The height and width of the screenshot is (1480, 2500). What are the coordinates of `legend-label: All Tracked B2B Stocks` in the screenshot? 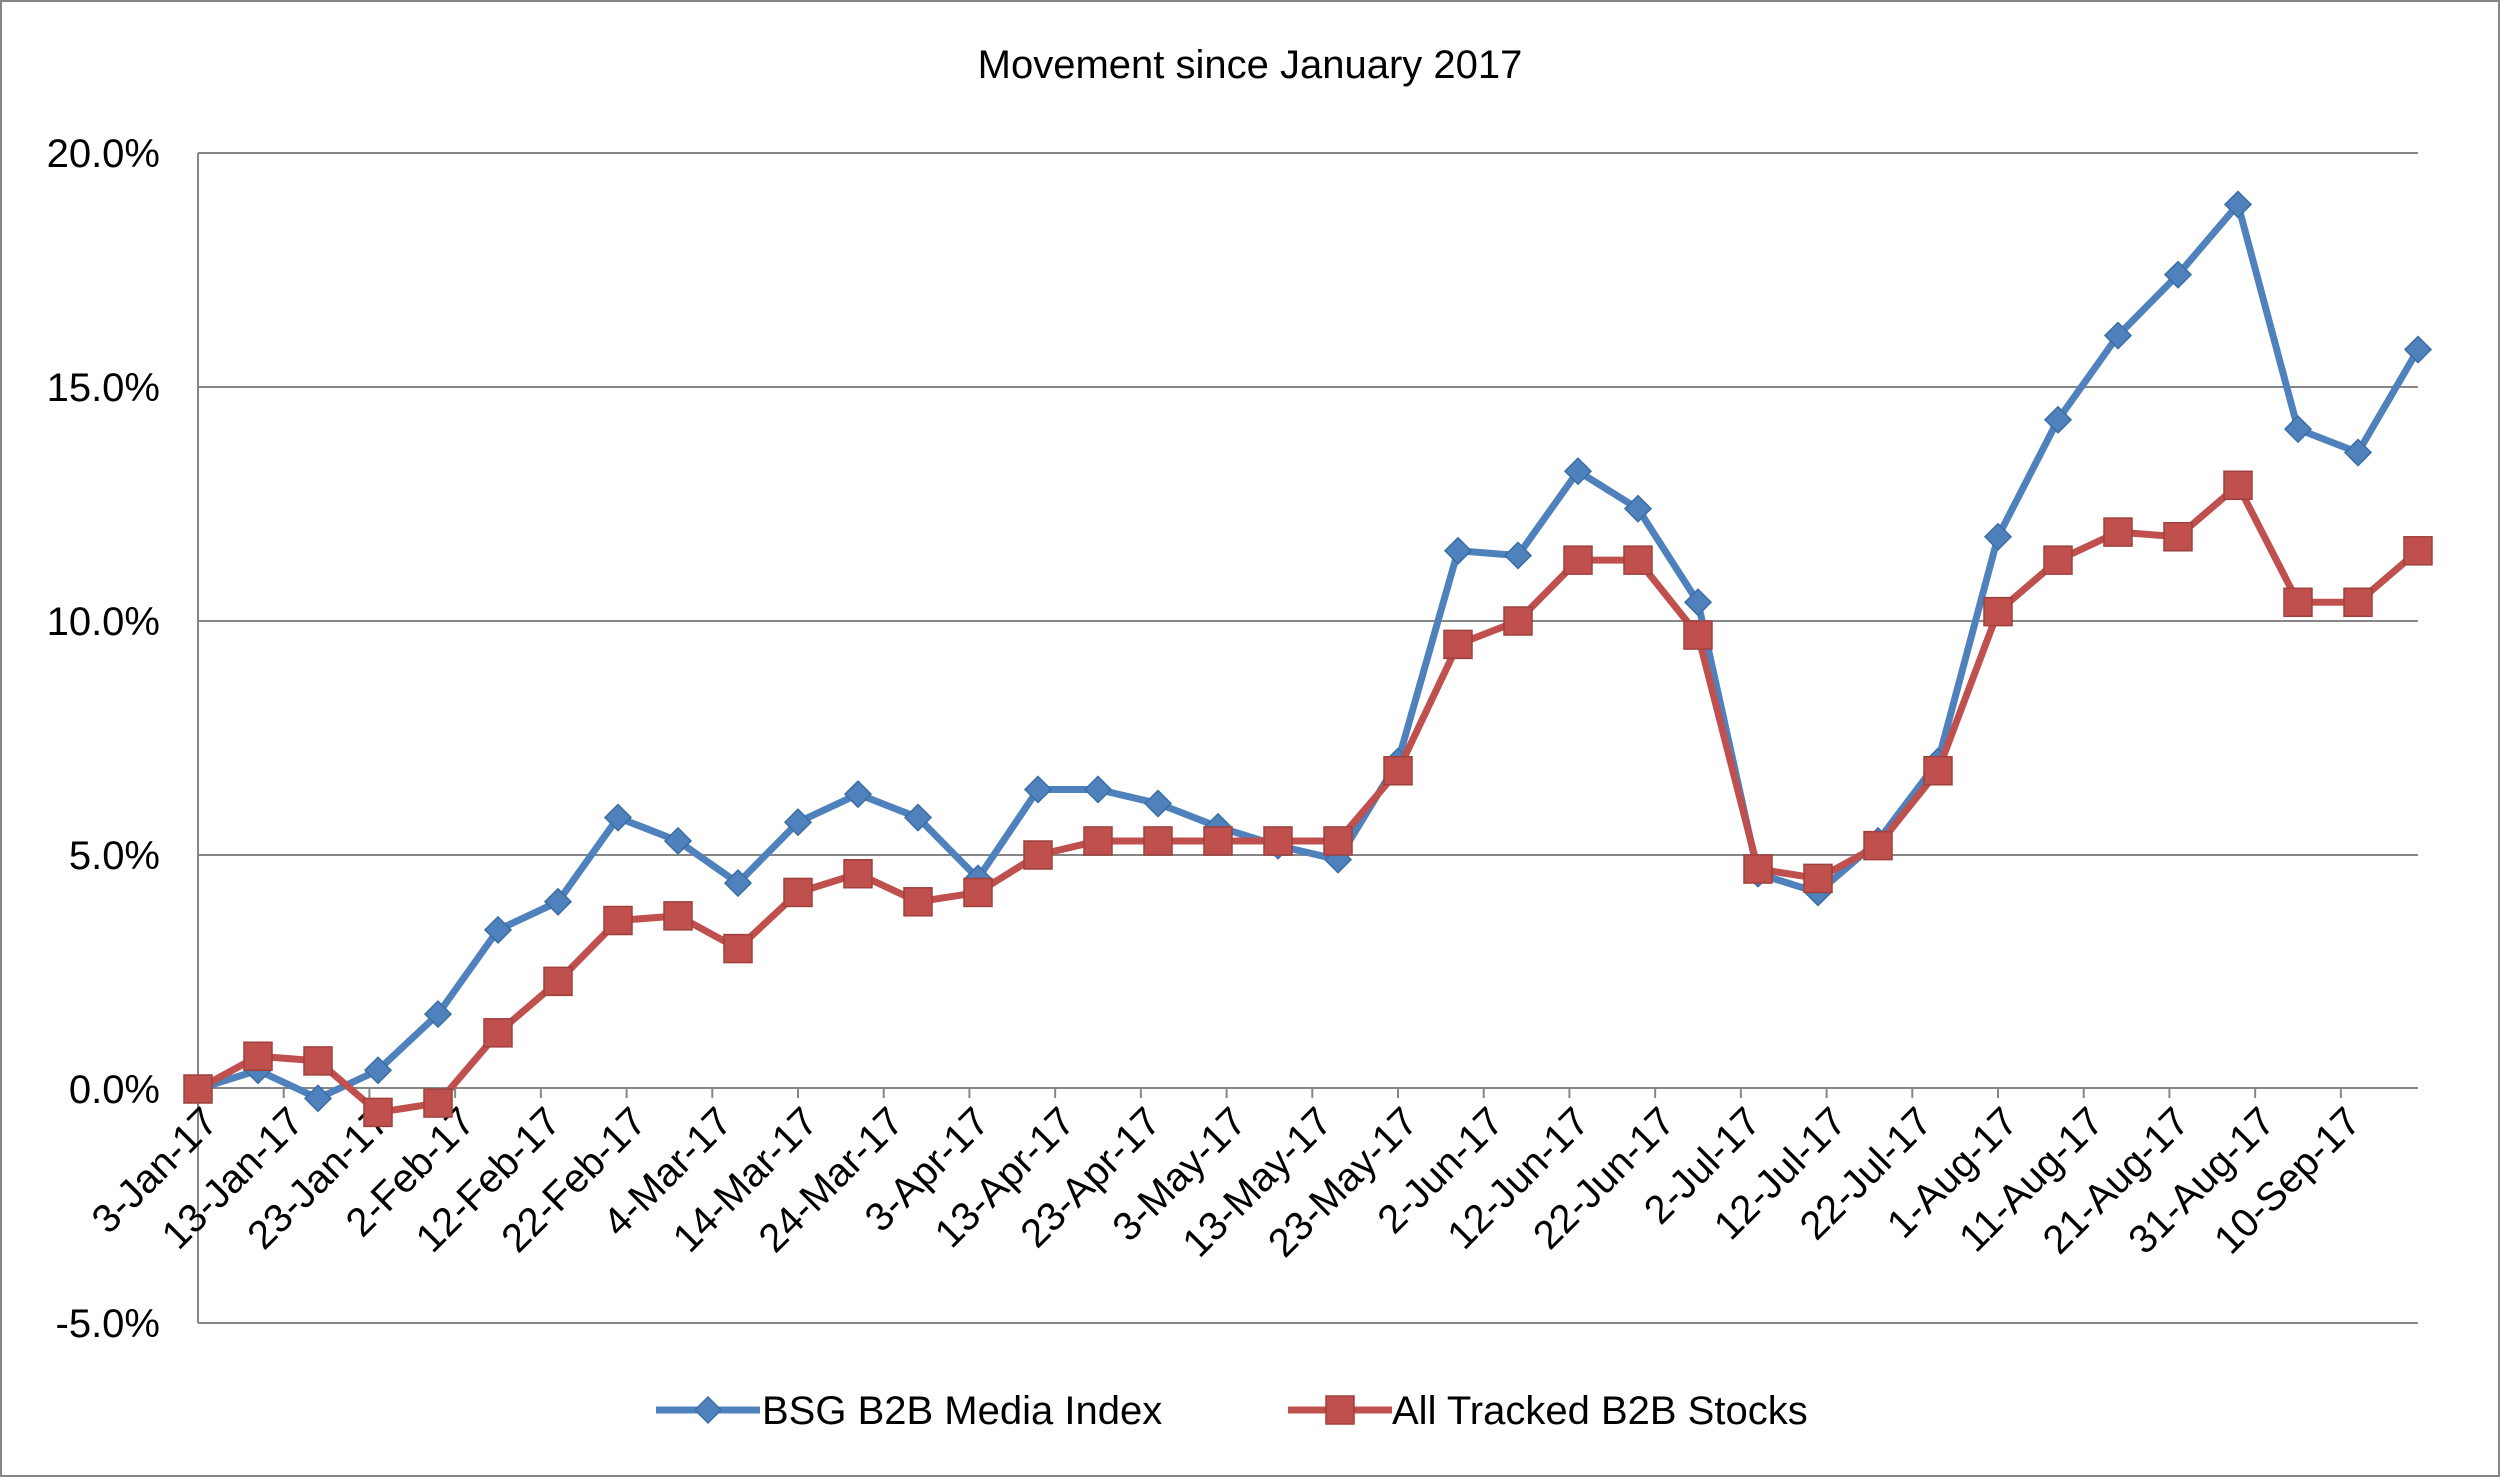 It's located at (1600, 1411).